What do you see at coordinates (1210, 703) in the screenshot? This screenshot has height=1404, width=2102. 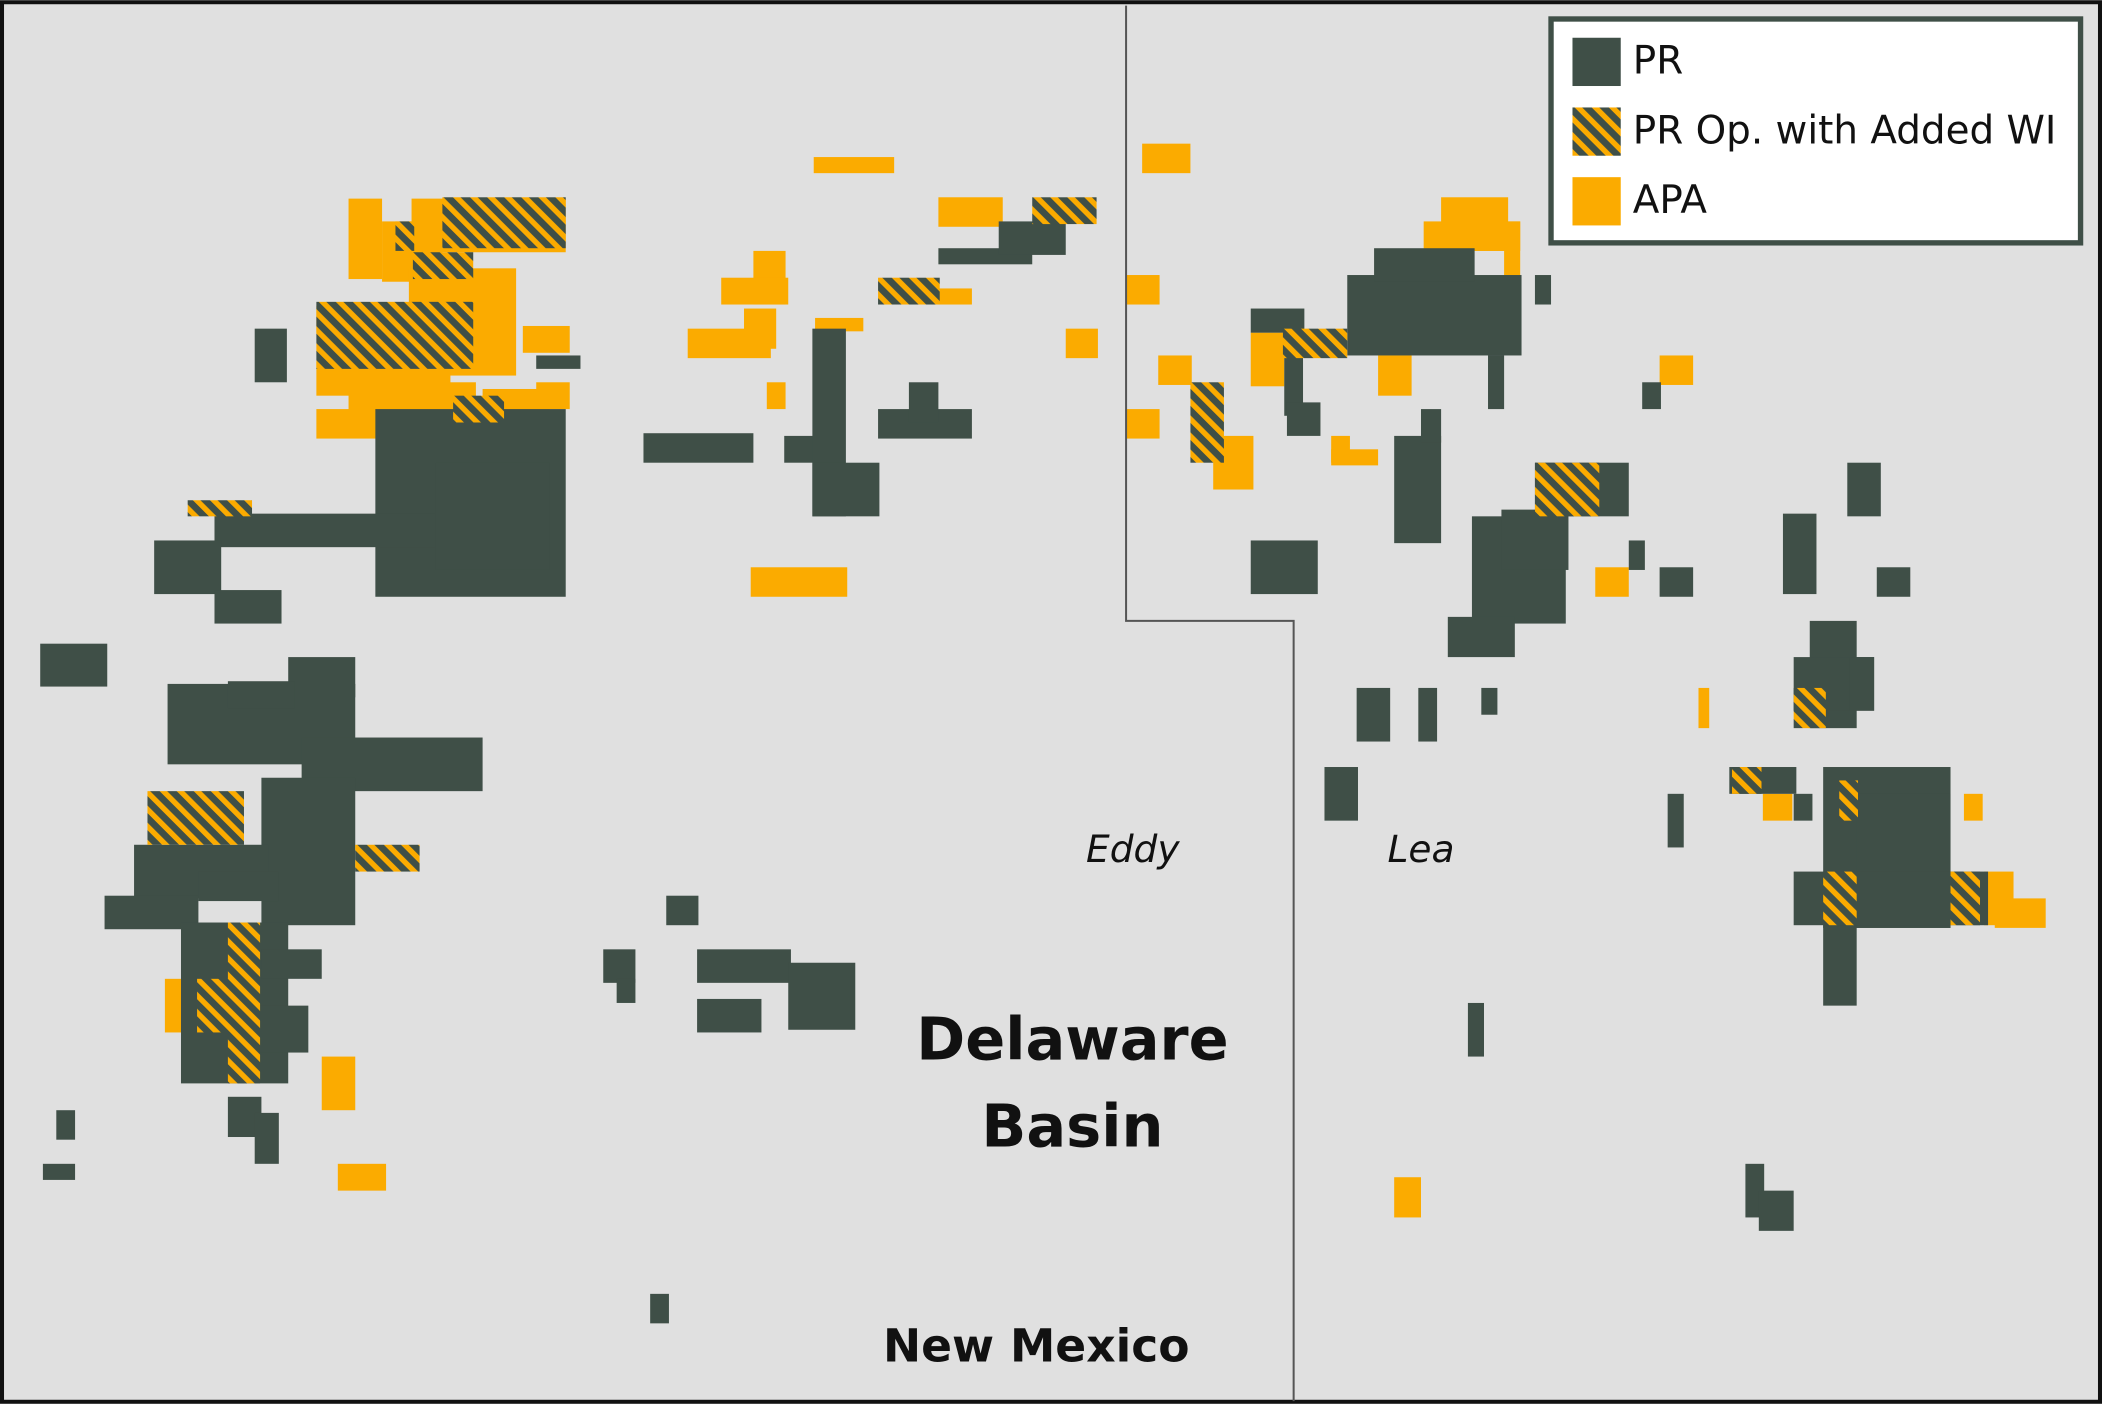 I see `county-boundary` at bounding box center [1210, 703].